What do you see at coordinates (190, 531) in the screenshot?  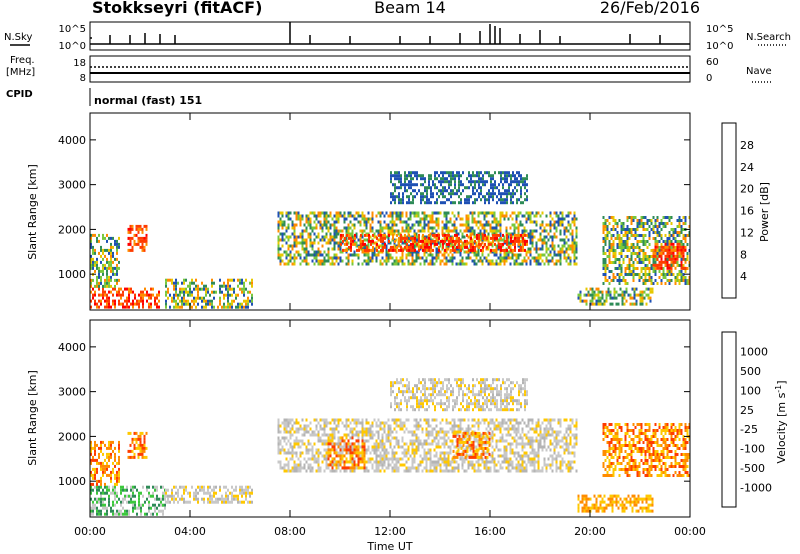 I see `x-tick-label: 04:00` at bounding box center [190, 531].